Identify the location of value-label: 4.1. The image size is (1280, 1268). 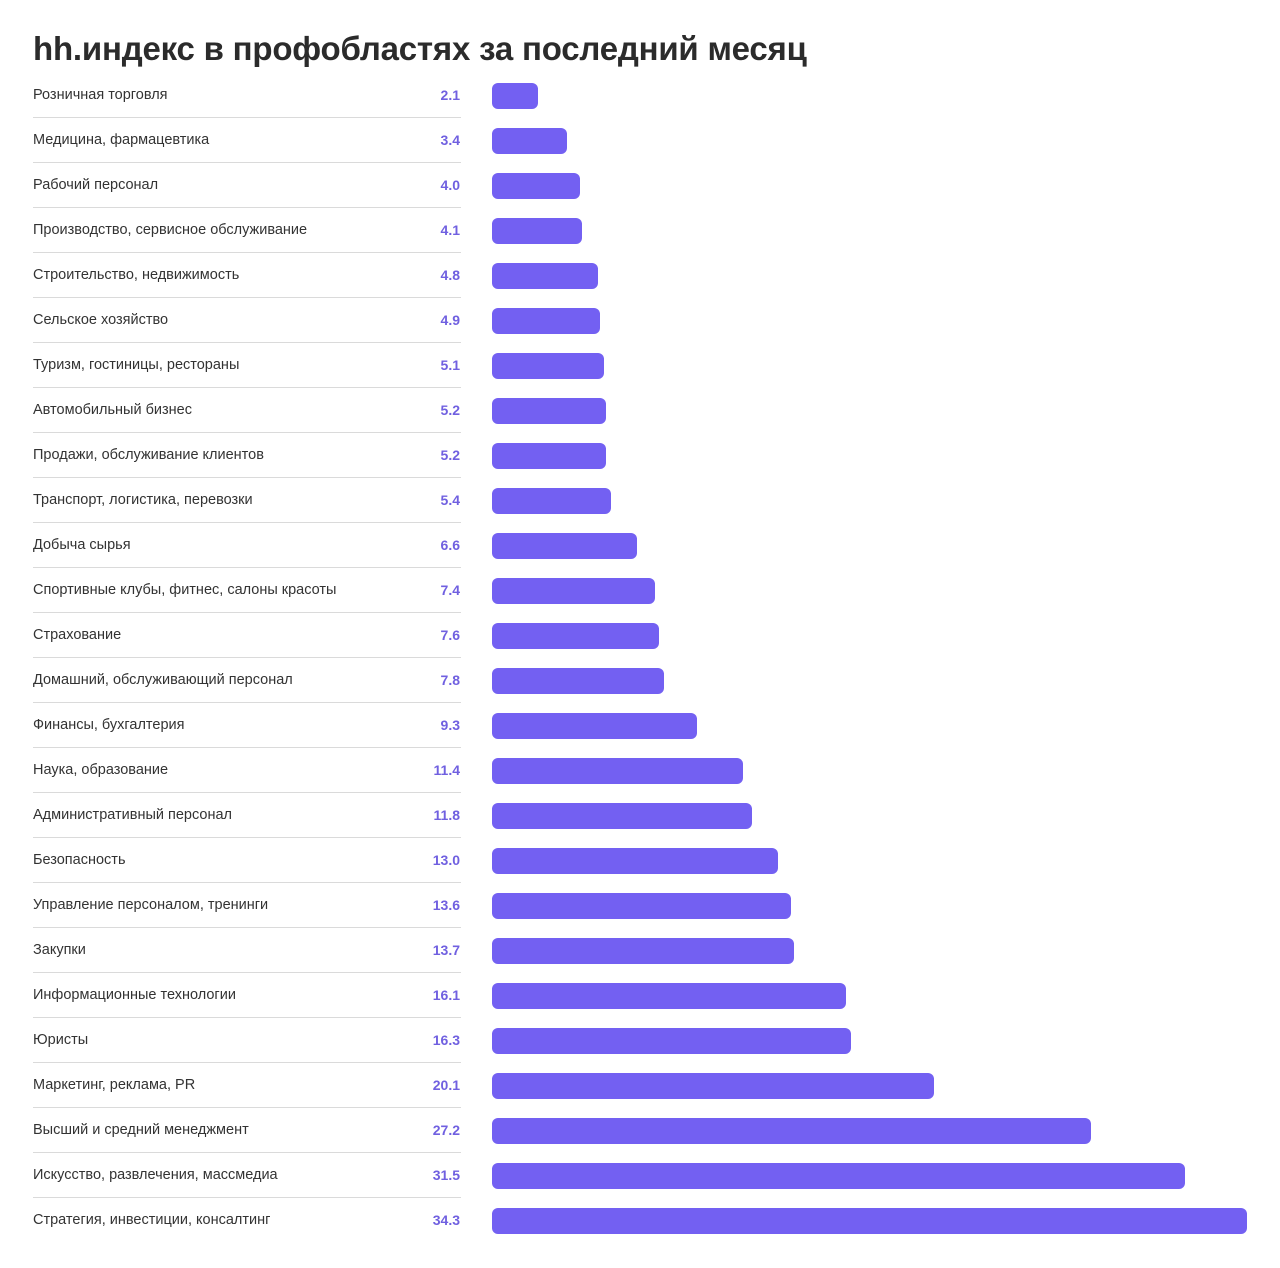
(450, 230).